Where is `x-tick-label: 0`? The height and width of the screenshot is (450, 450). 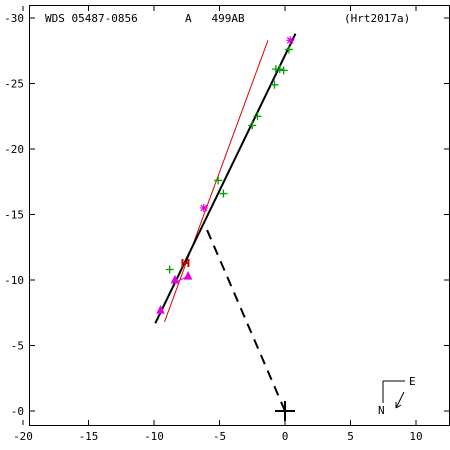 x-tick-label: 0 is located at coordinates (285, 436).